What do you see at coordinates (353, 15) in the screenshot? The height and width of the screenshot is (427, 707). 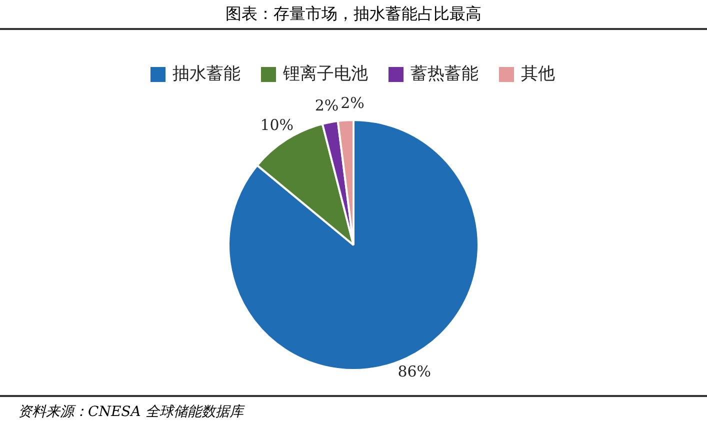 I see `chart-title: 图表：存量市场，抽水蓄能占比最高` at bounding box center [353, 15].